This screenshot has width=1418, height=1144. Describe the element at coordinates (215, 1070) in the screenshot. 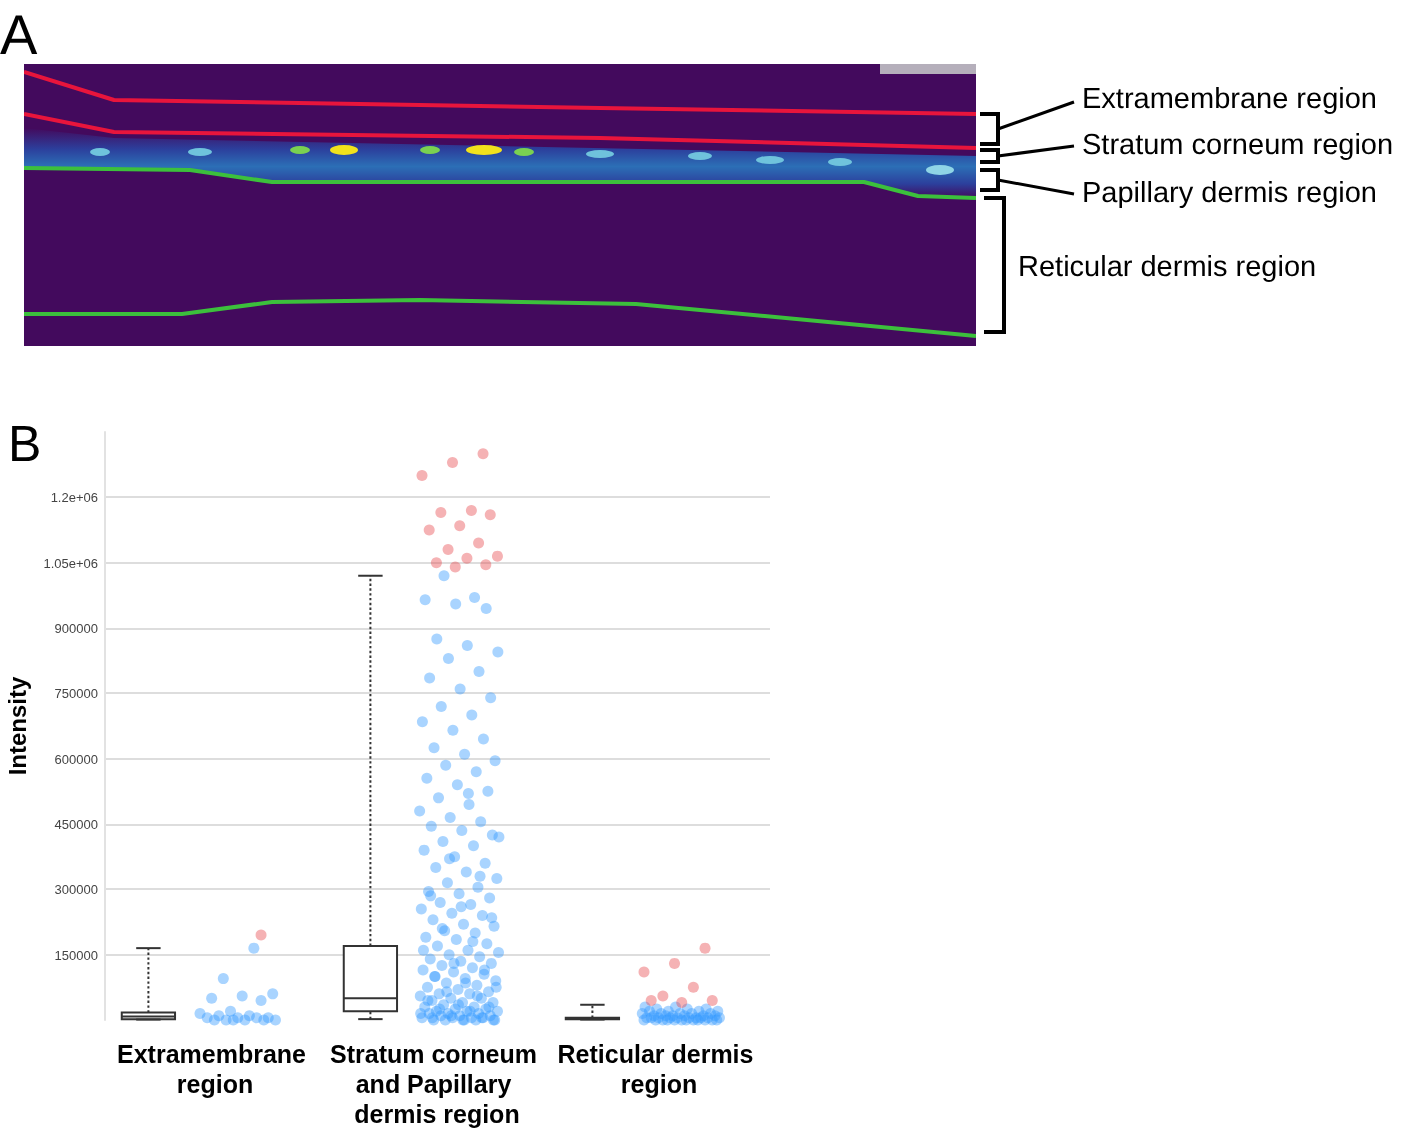

I see `x-tick-label: Extramembrane region` at that location.